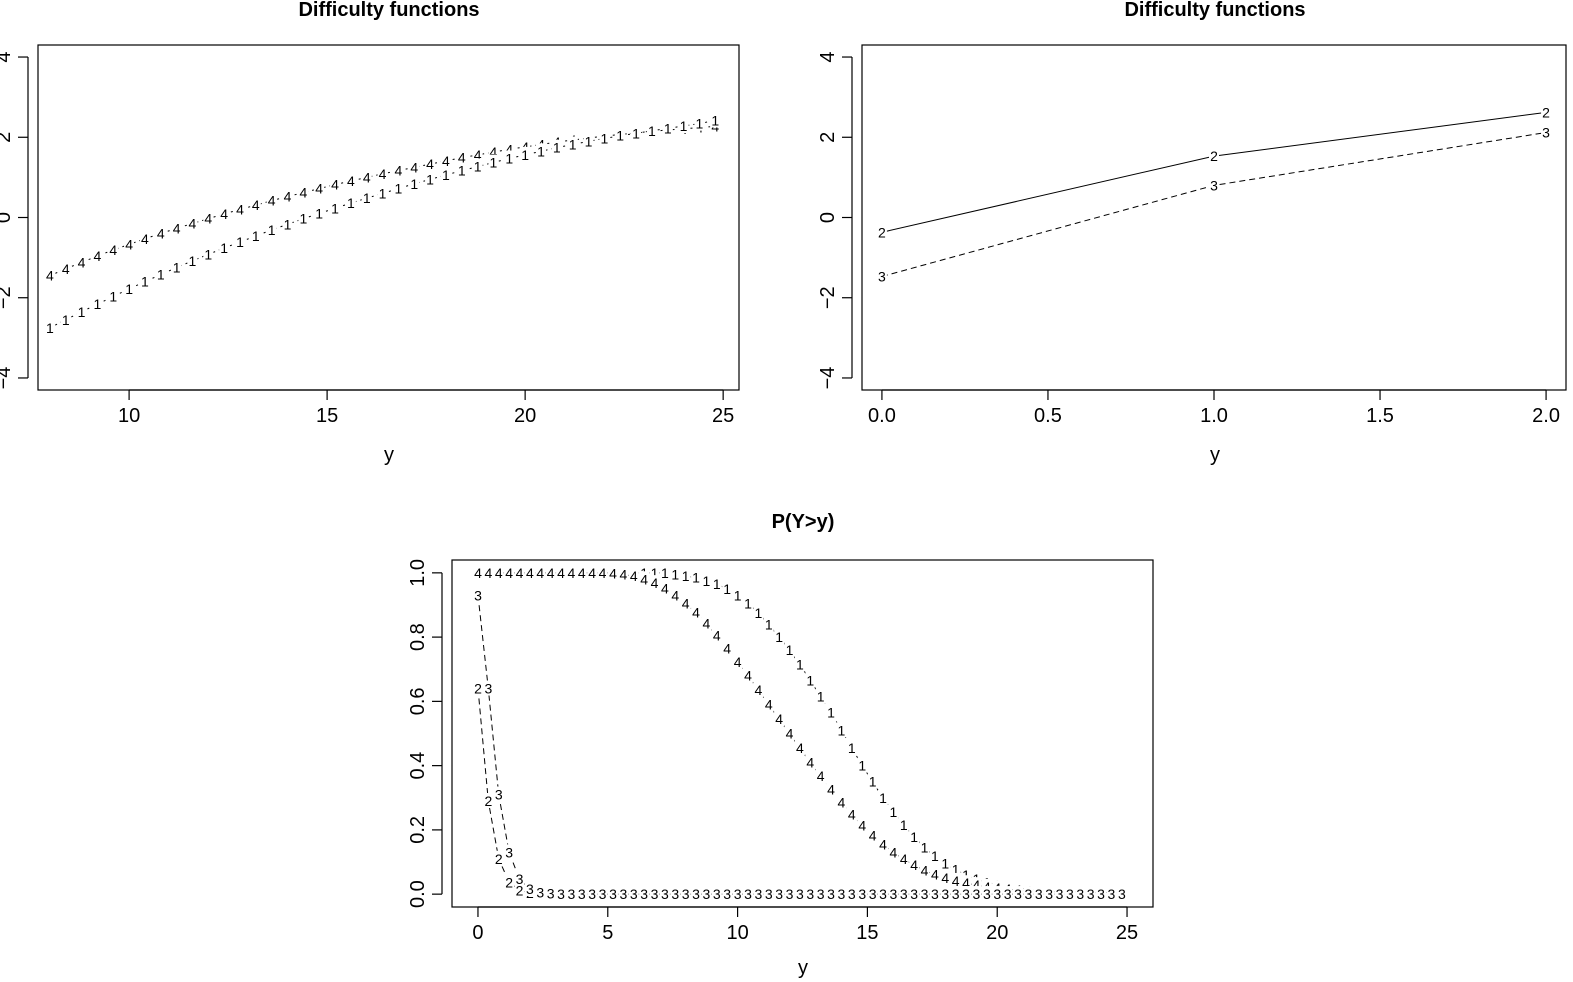 The height and width of the screenshot is (982, 1573). I want to click on y-tick-label: 0.2, so click(418, 830).